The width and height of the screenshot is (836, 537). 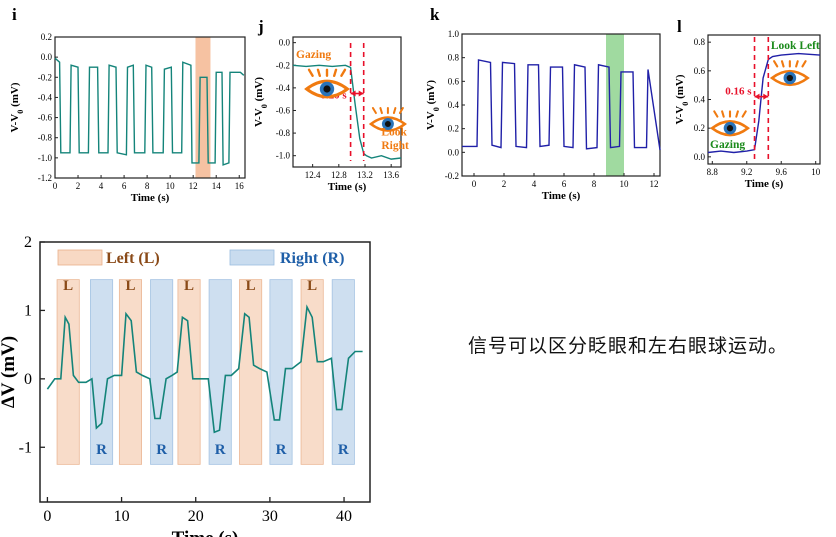 What do you see at coordinates (682, 99) in the screenshot?
I see `l-ylabel: V-V0 (mV)` at bounding box center [682, 99].